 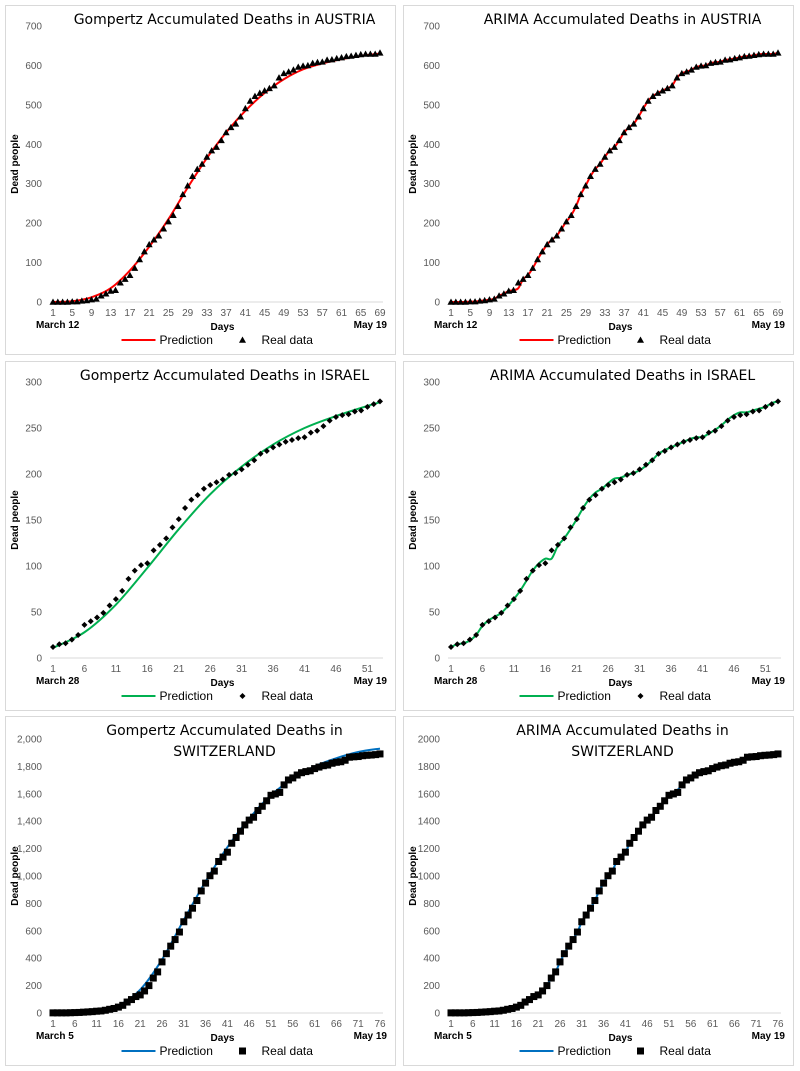 What do you see at coordinates (225, 376) in the screenshot?
I see `chart-title: Gompertz Accumulated Deaths in ISRAEL` at bounding box center [225, 376].